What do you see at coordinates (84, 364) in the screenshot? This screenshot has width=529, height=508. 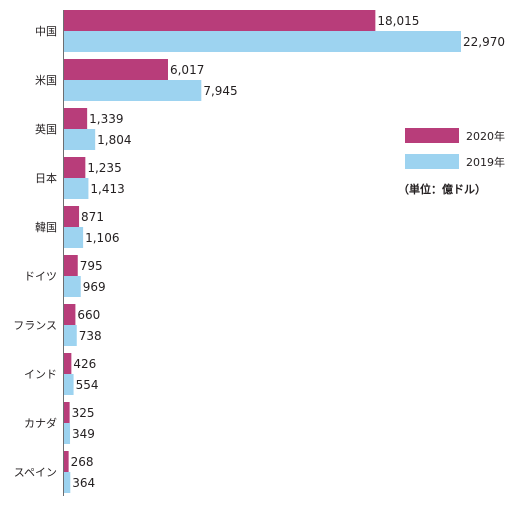 I see `value-label: 426` at bounding box center [84, 364].